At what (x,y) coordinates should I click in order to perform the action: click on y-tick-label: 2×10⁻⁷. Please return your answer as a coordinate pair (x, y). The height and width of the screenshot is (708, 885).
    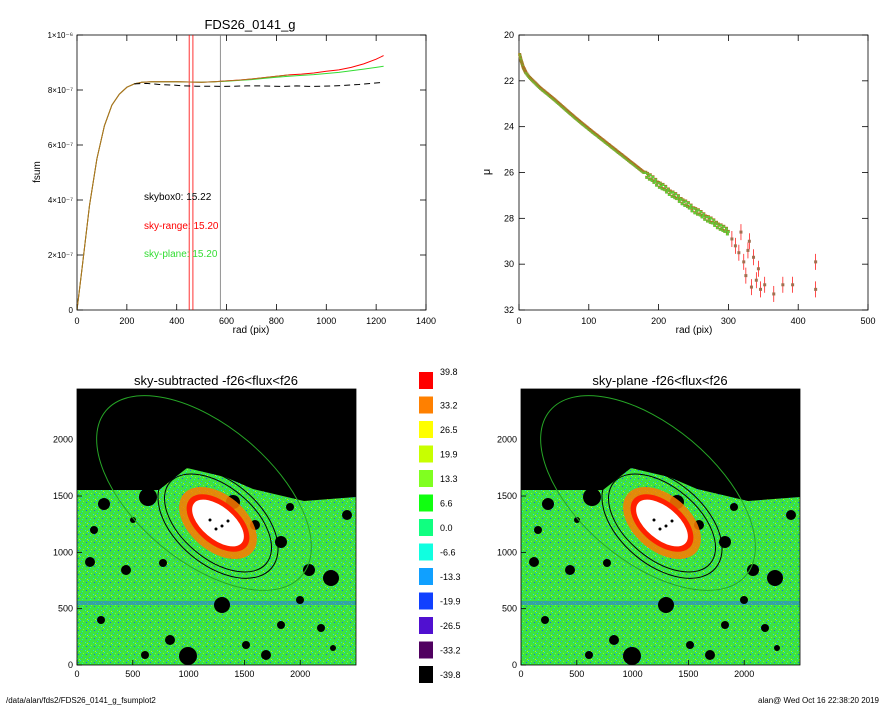
    Looking at the image, I should click on (60, 255).